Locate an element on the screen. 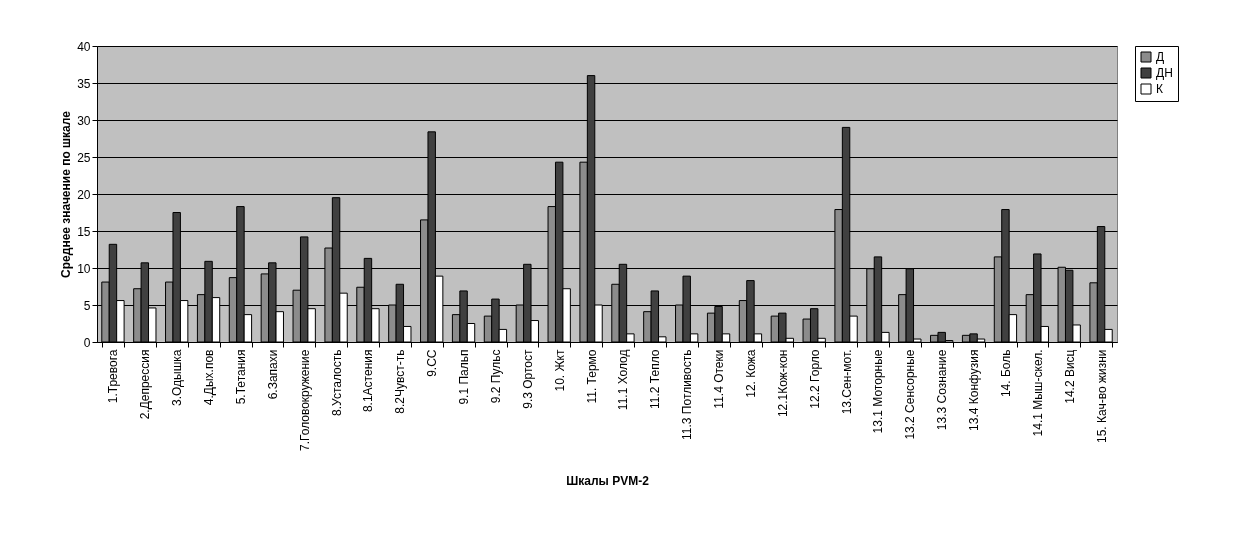 Image resolution: width=1250 pixels, height=558 pixels. y-tick-label: 5 is located at coordinates (87, 305).